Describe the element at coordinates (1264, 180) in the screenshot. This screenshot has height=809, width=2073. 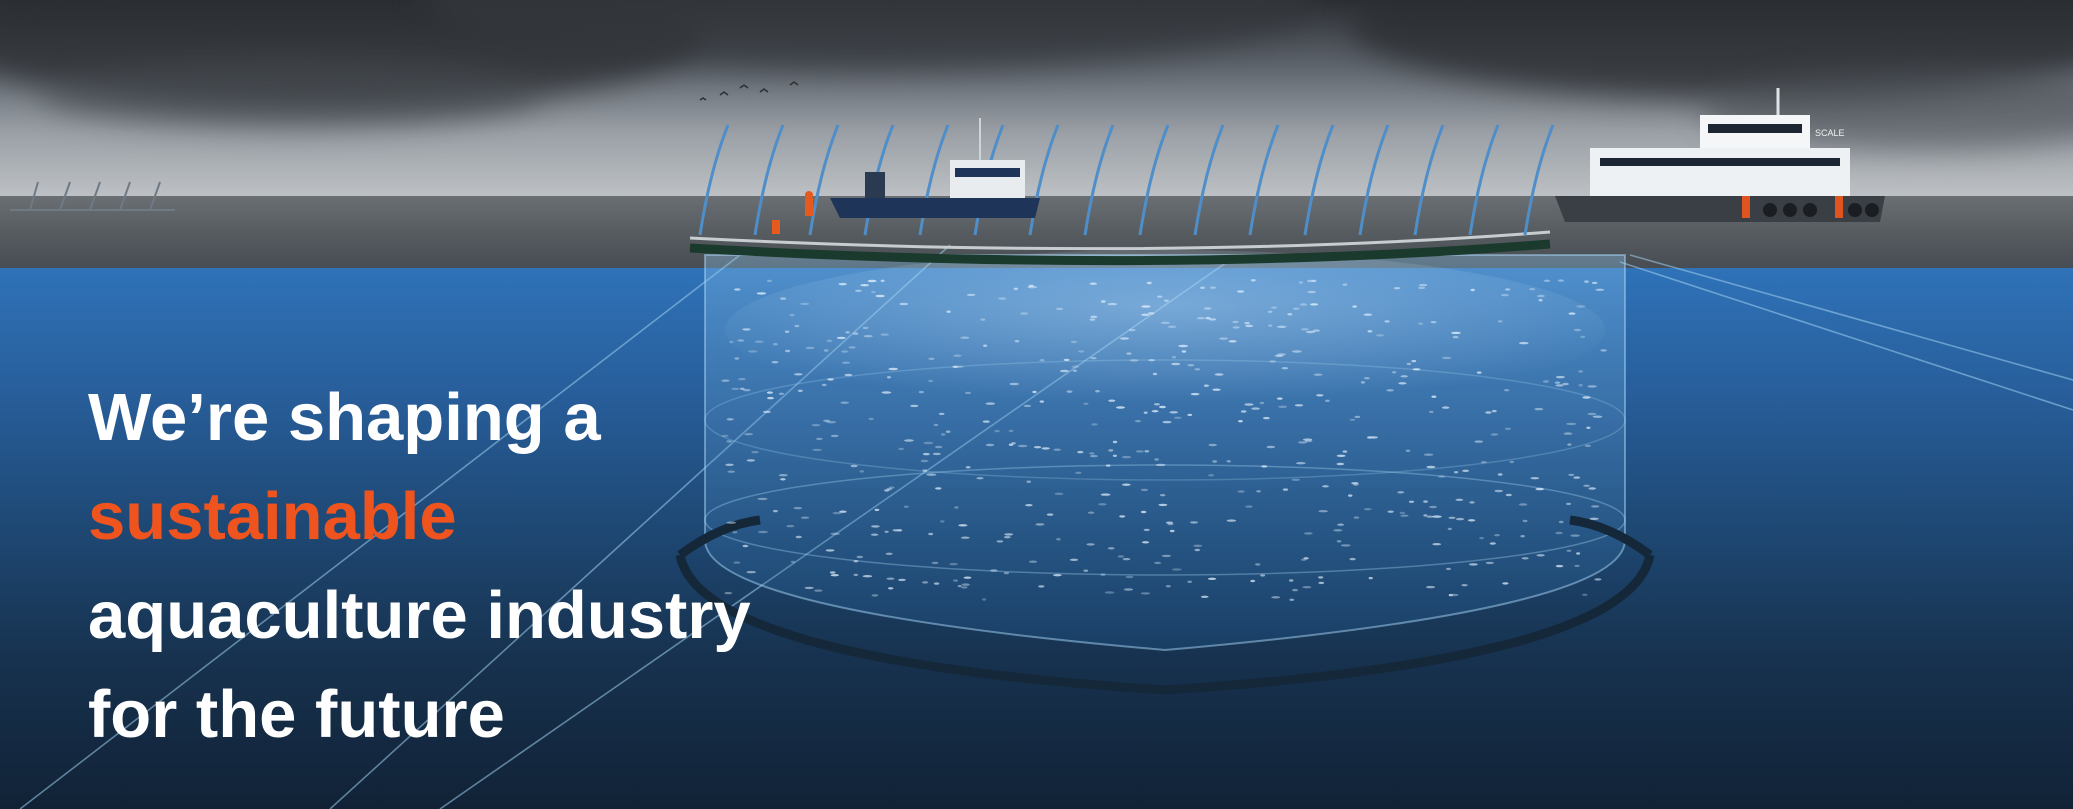
I see `net-pole` at that location.